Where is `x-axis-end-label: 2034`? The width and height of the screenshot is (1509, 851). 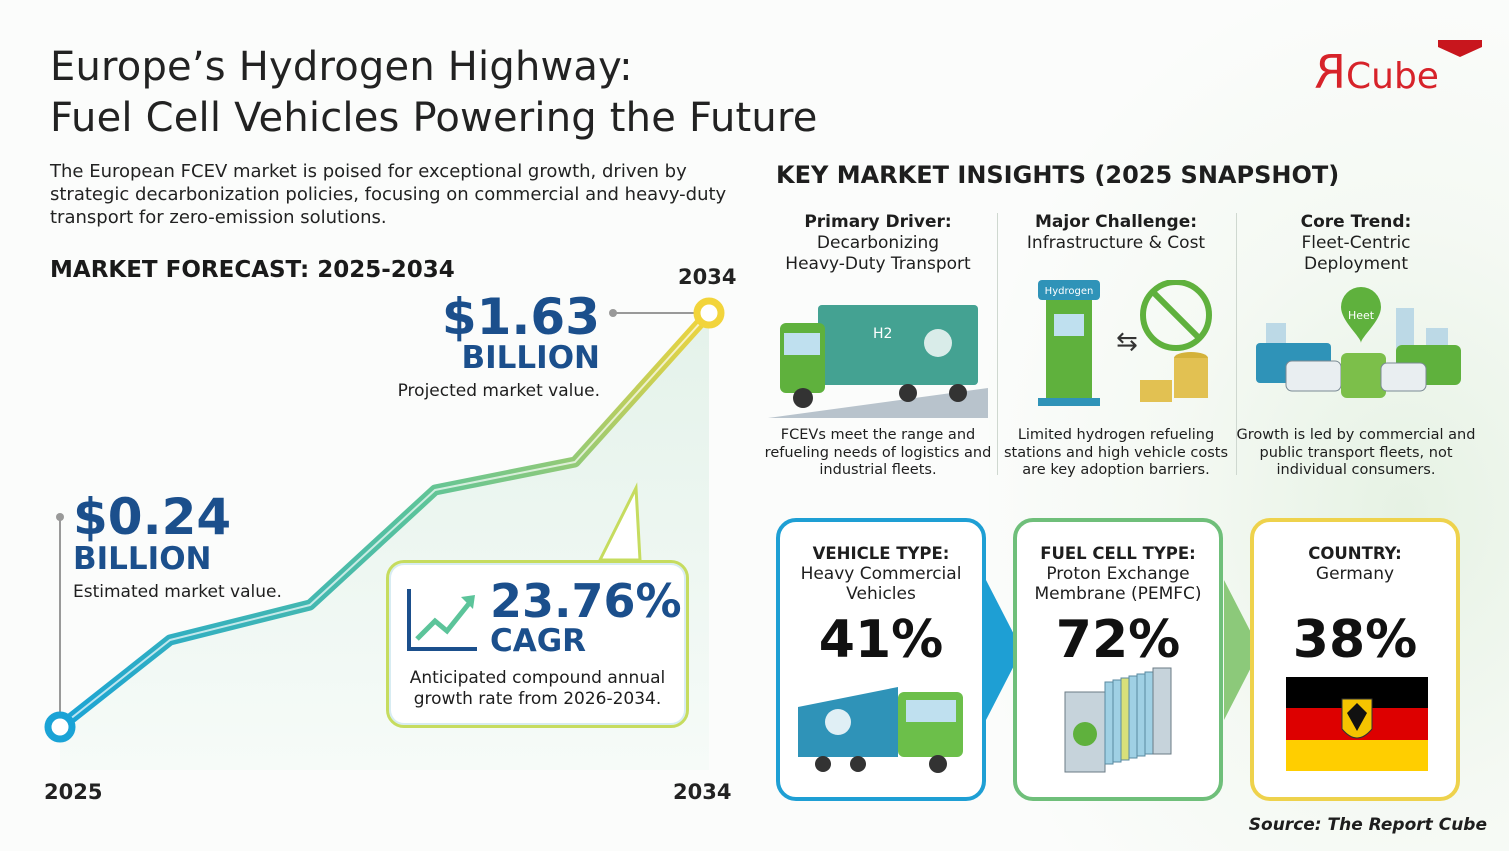
x-axis-end-label: 2034 is located at coordinates (702, 792).